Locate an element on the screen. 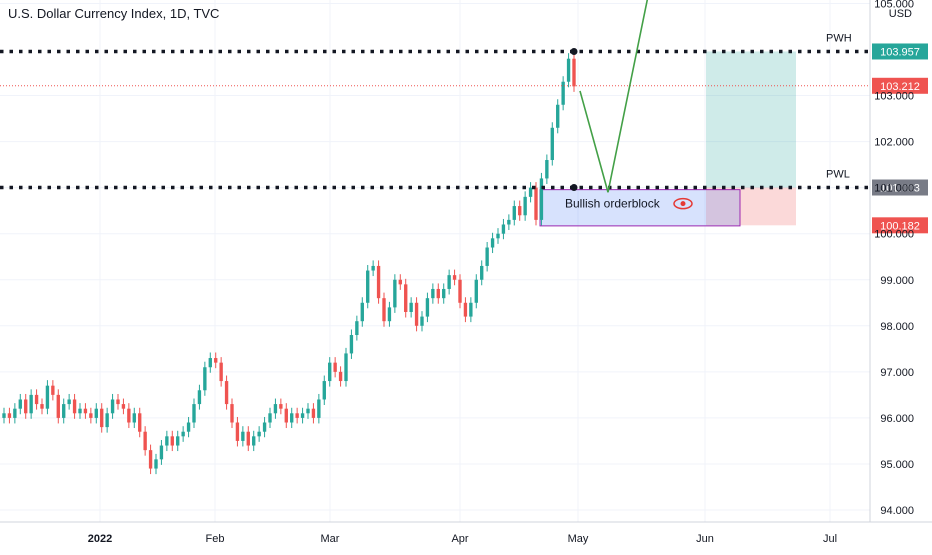  currency-label: USD is located at coordinates (900, 14).